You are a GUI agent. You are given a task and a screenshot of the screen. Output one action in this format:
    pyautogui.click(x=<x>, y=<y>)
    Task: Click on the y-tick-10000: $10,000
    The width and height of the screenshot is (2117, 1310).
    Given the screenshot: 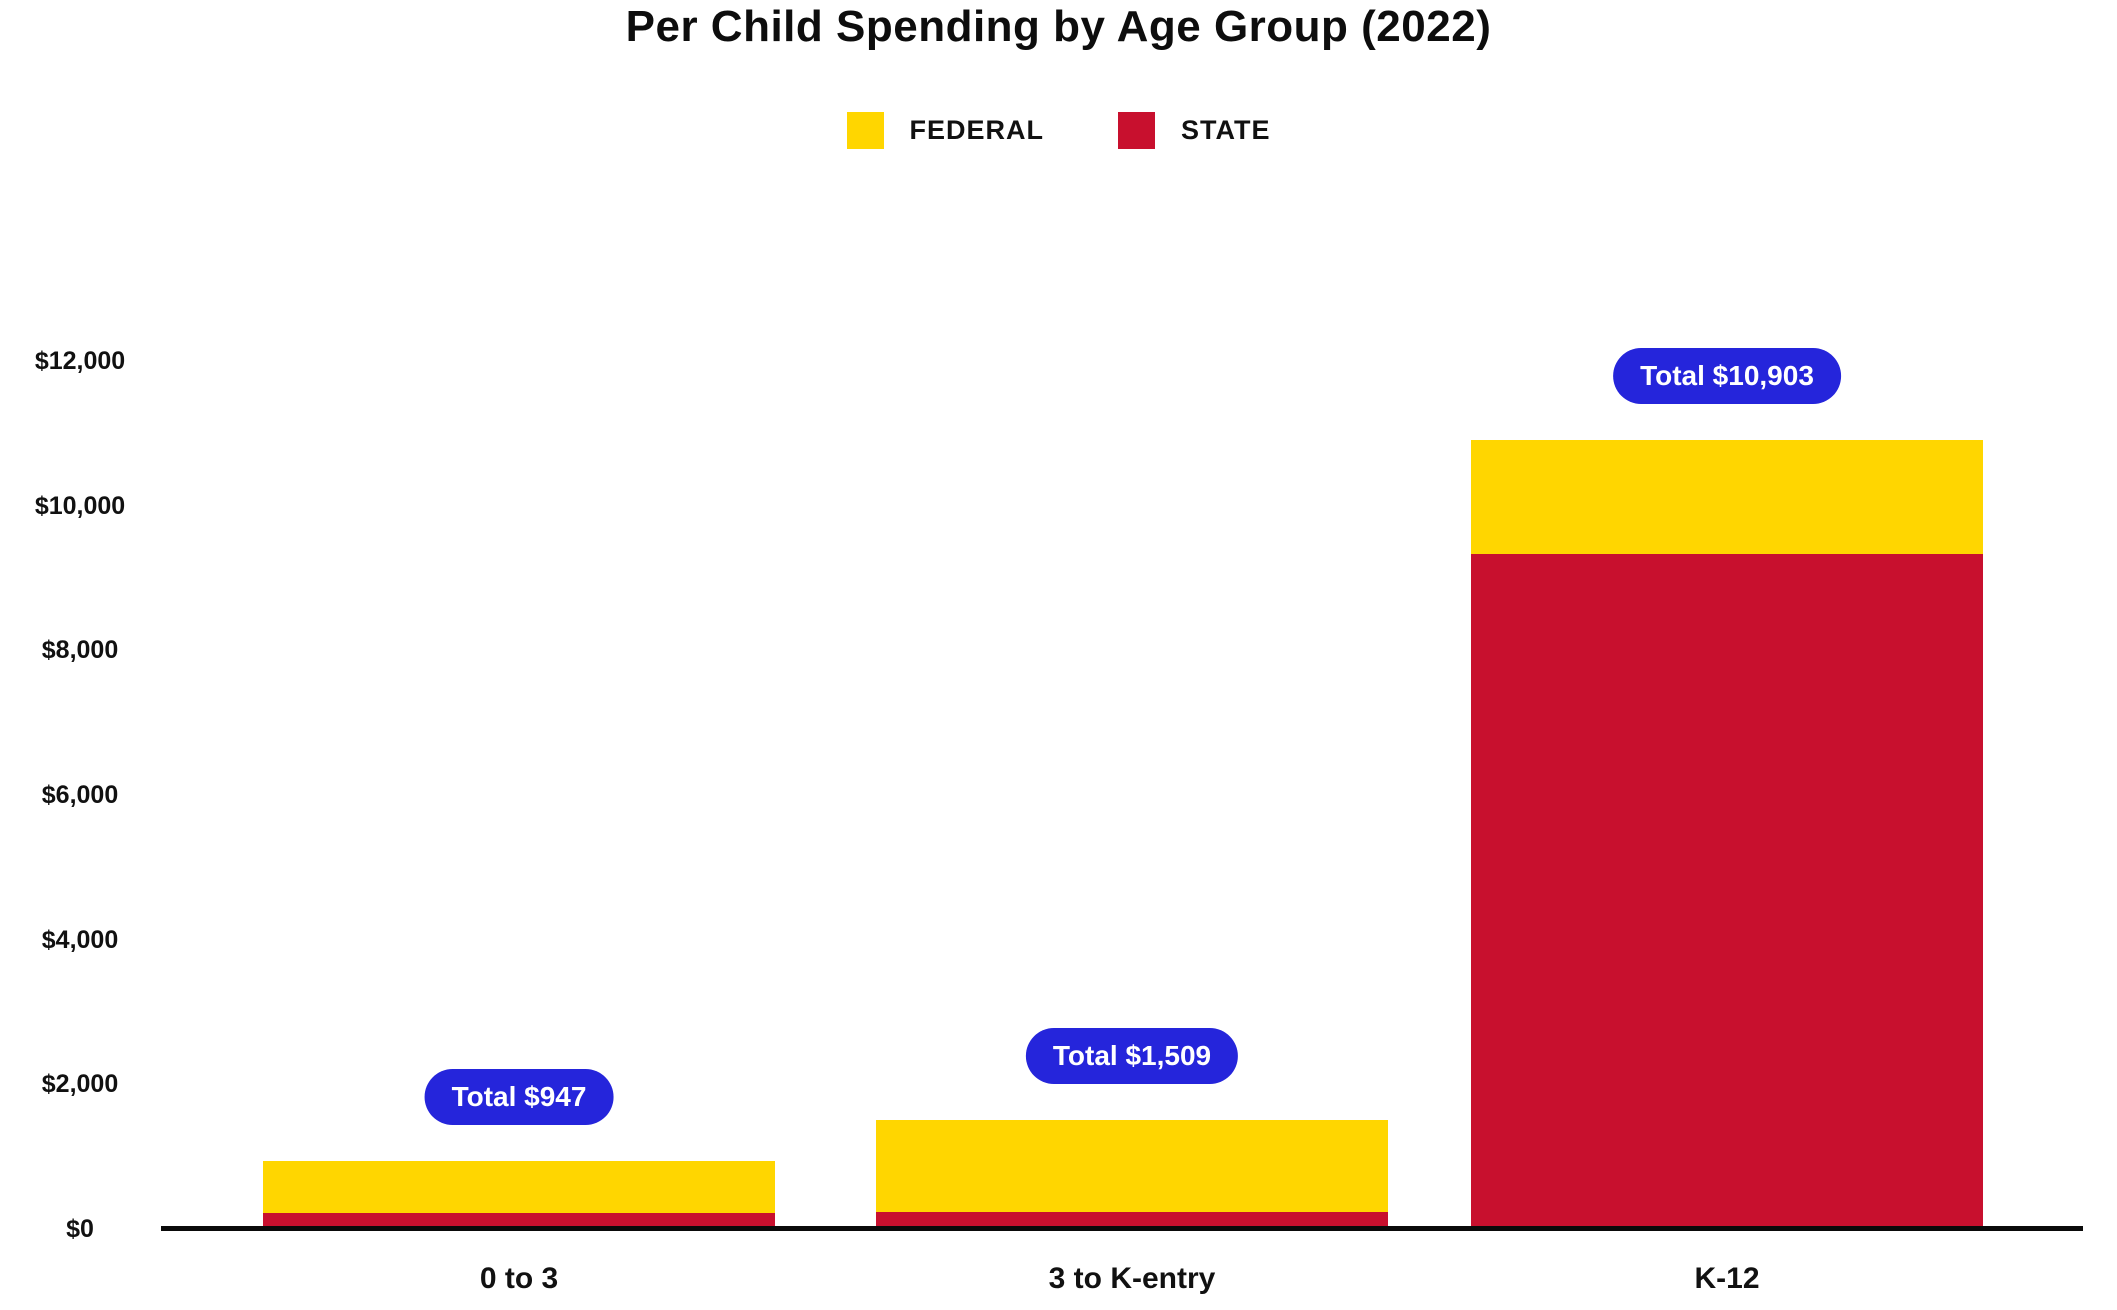 What is the action you would take?
    pyautogui.click(x=80, y=505)
    